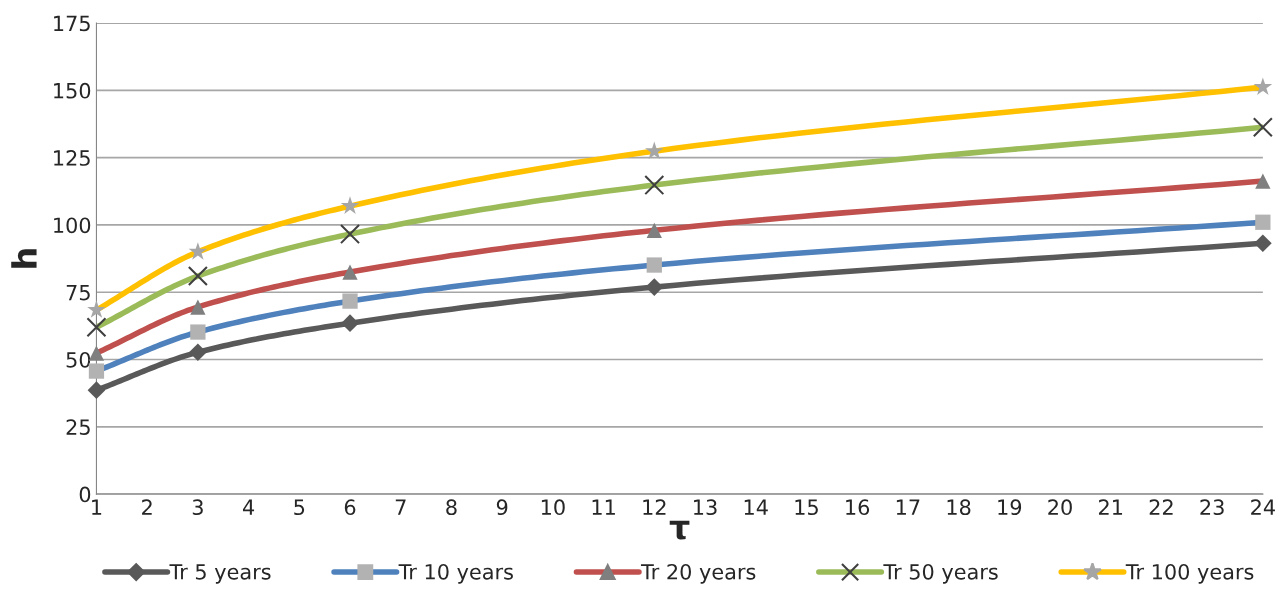 The image size is (1286, 607). I want to click on x-tick-label: 21, so click(1110, 507).